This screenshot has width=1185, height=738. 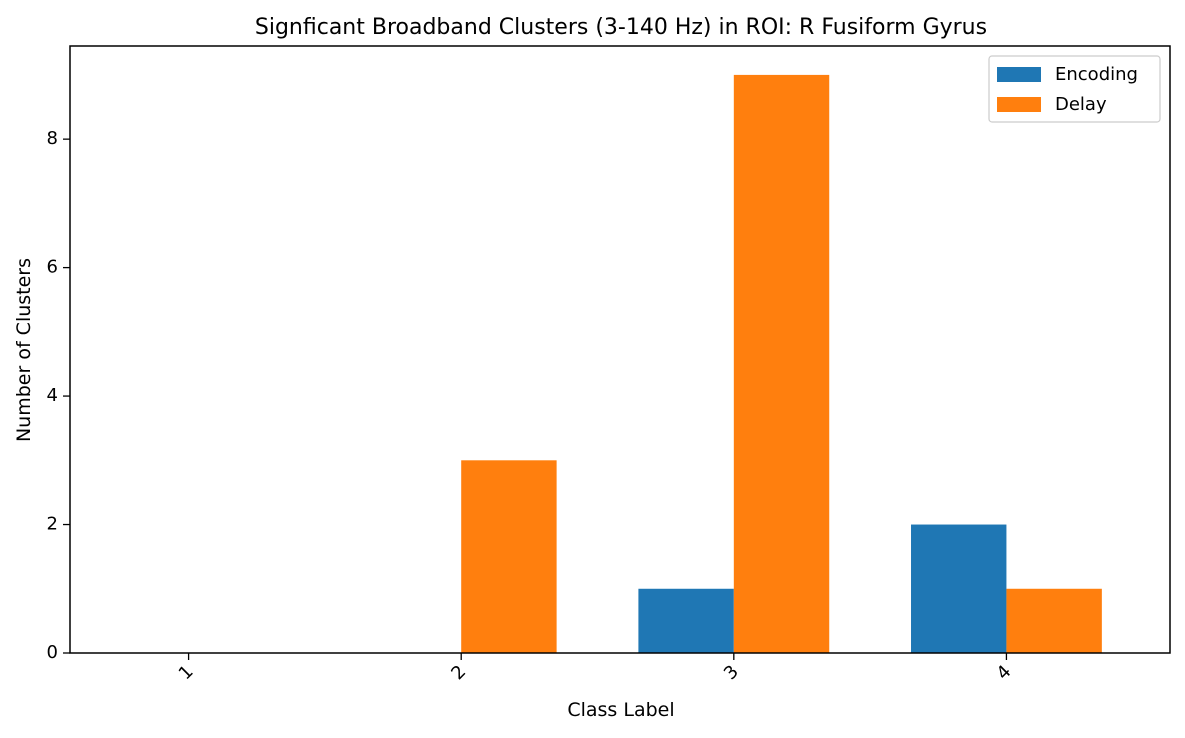 What do you see at coordinates (1004, 672) in the screenshot?
I see `x-tick-label-4: 4` at bounding box center [1004, 672].